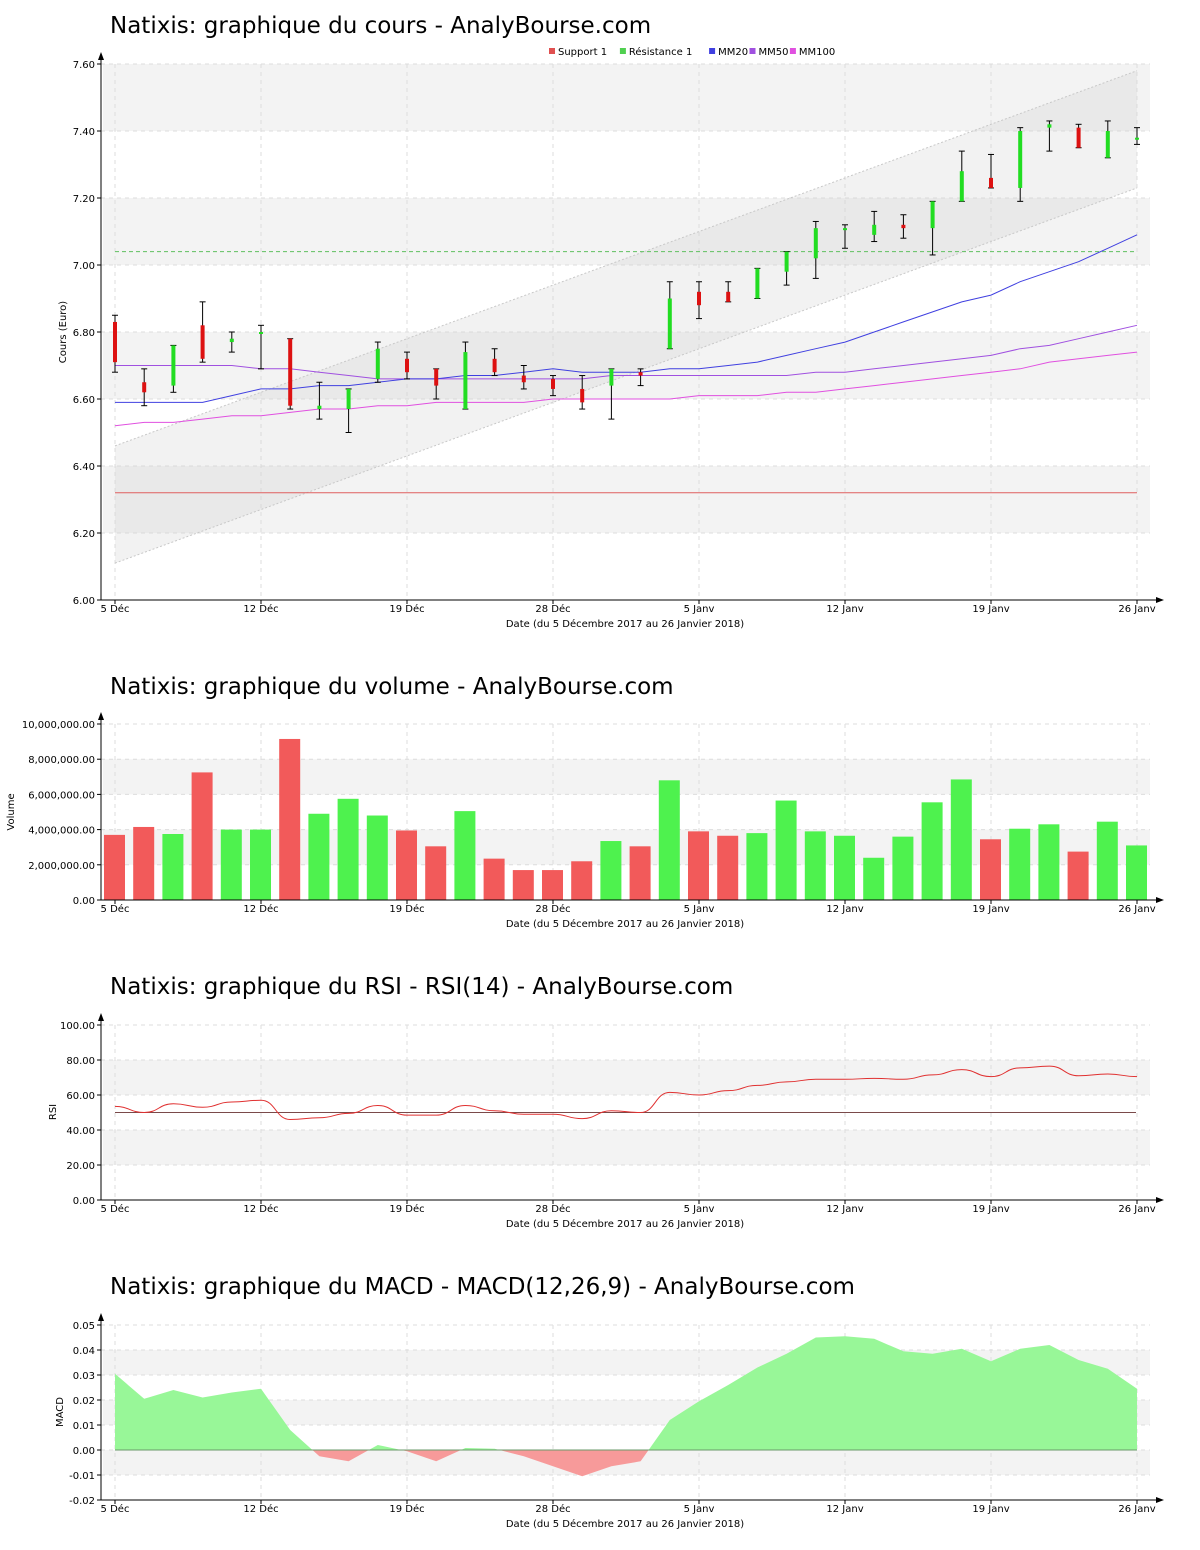 The height and width of the screenshot is (1550, 1200). I want to click on legend-item: MM20, so click(728, 52).